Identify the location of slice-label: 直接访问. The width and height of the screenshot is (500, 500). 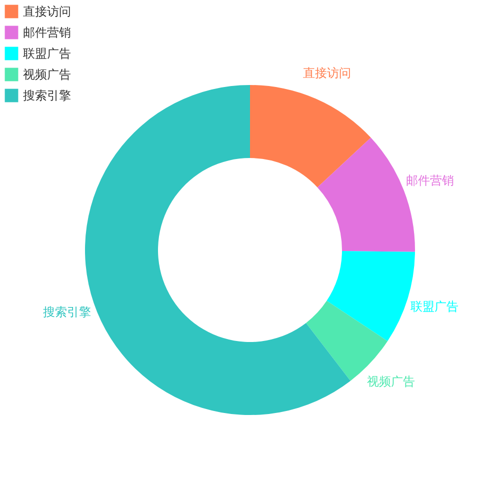
(327, 73).